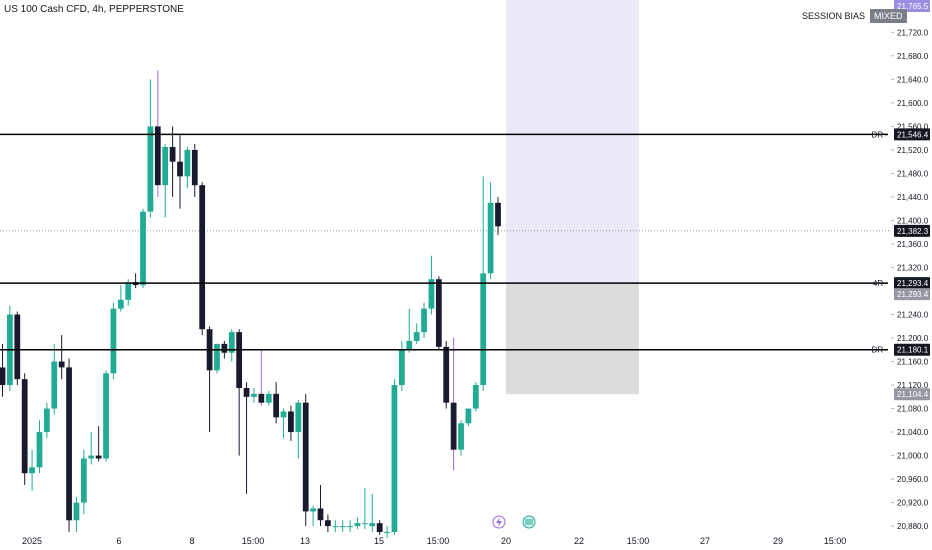 Image resolution: width=932 pixels, height=550 pixels. What do you see at coordinates (514, 522) in the screenshot?
I see `event-icons` at bounding box center [514, 522].